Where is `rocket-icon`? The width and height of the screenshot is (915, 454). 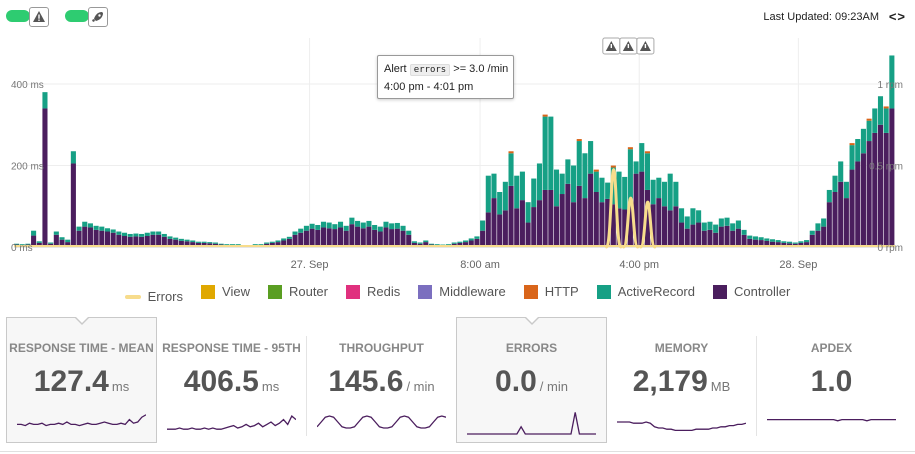
rocket-icon is located at coordinates (98, 17).